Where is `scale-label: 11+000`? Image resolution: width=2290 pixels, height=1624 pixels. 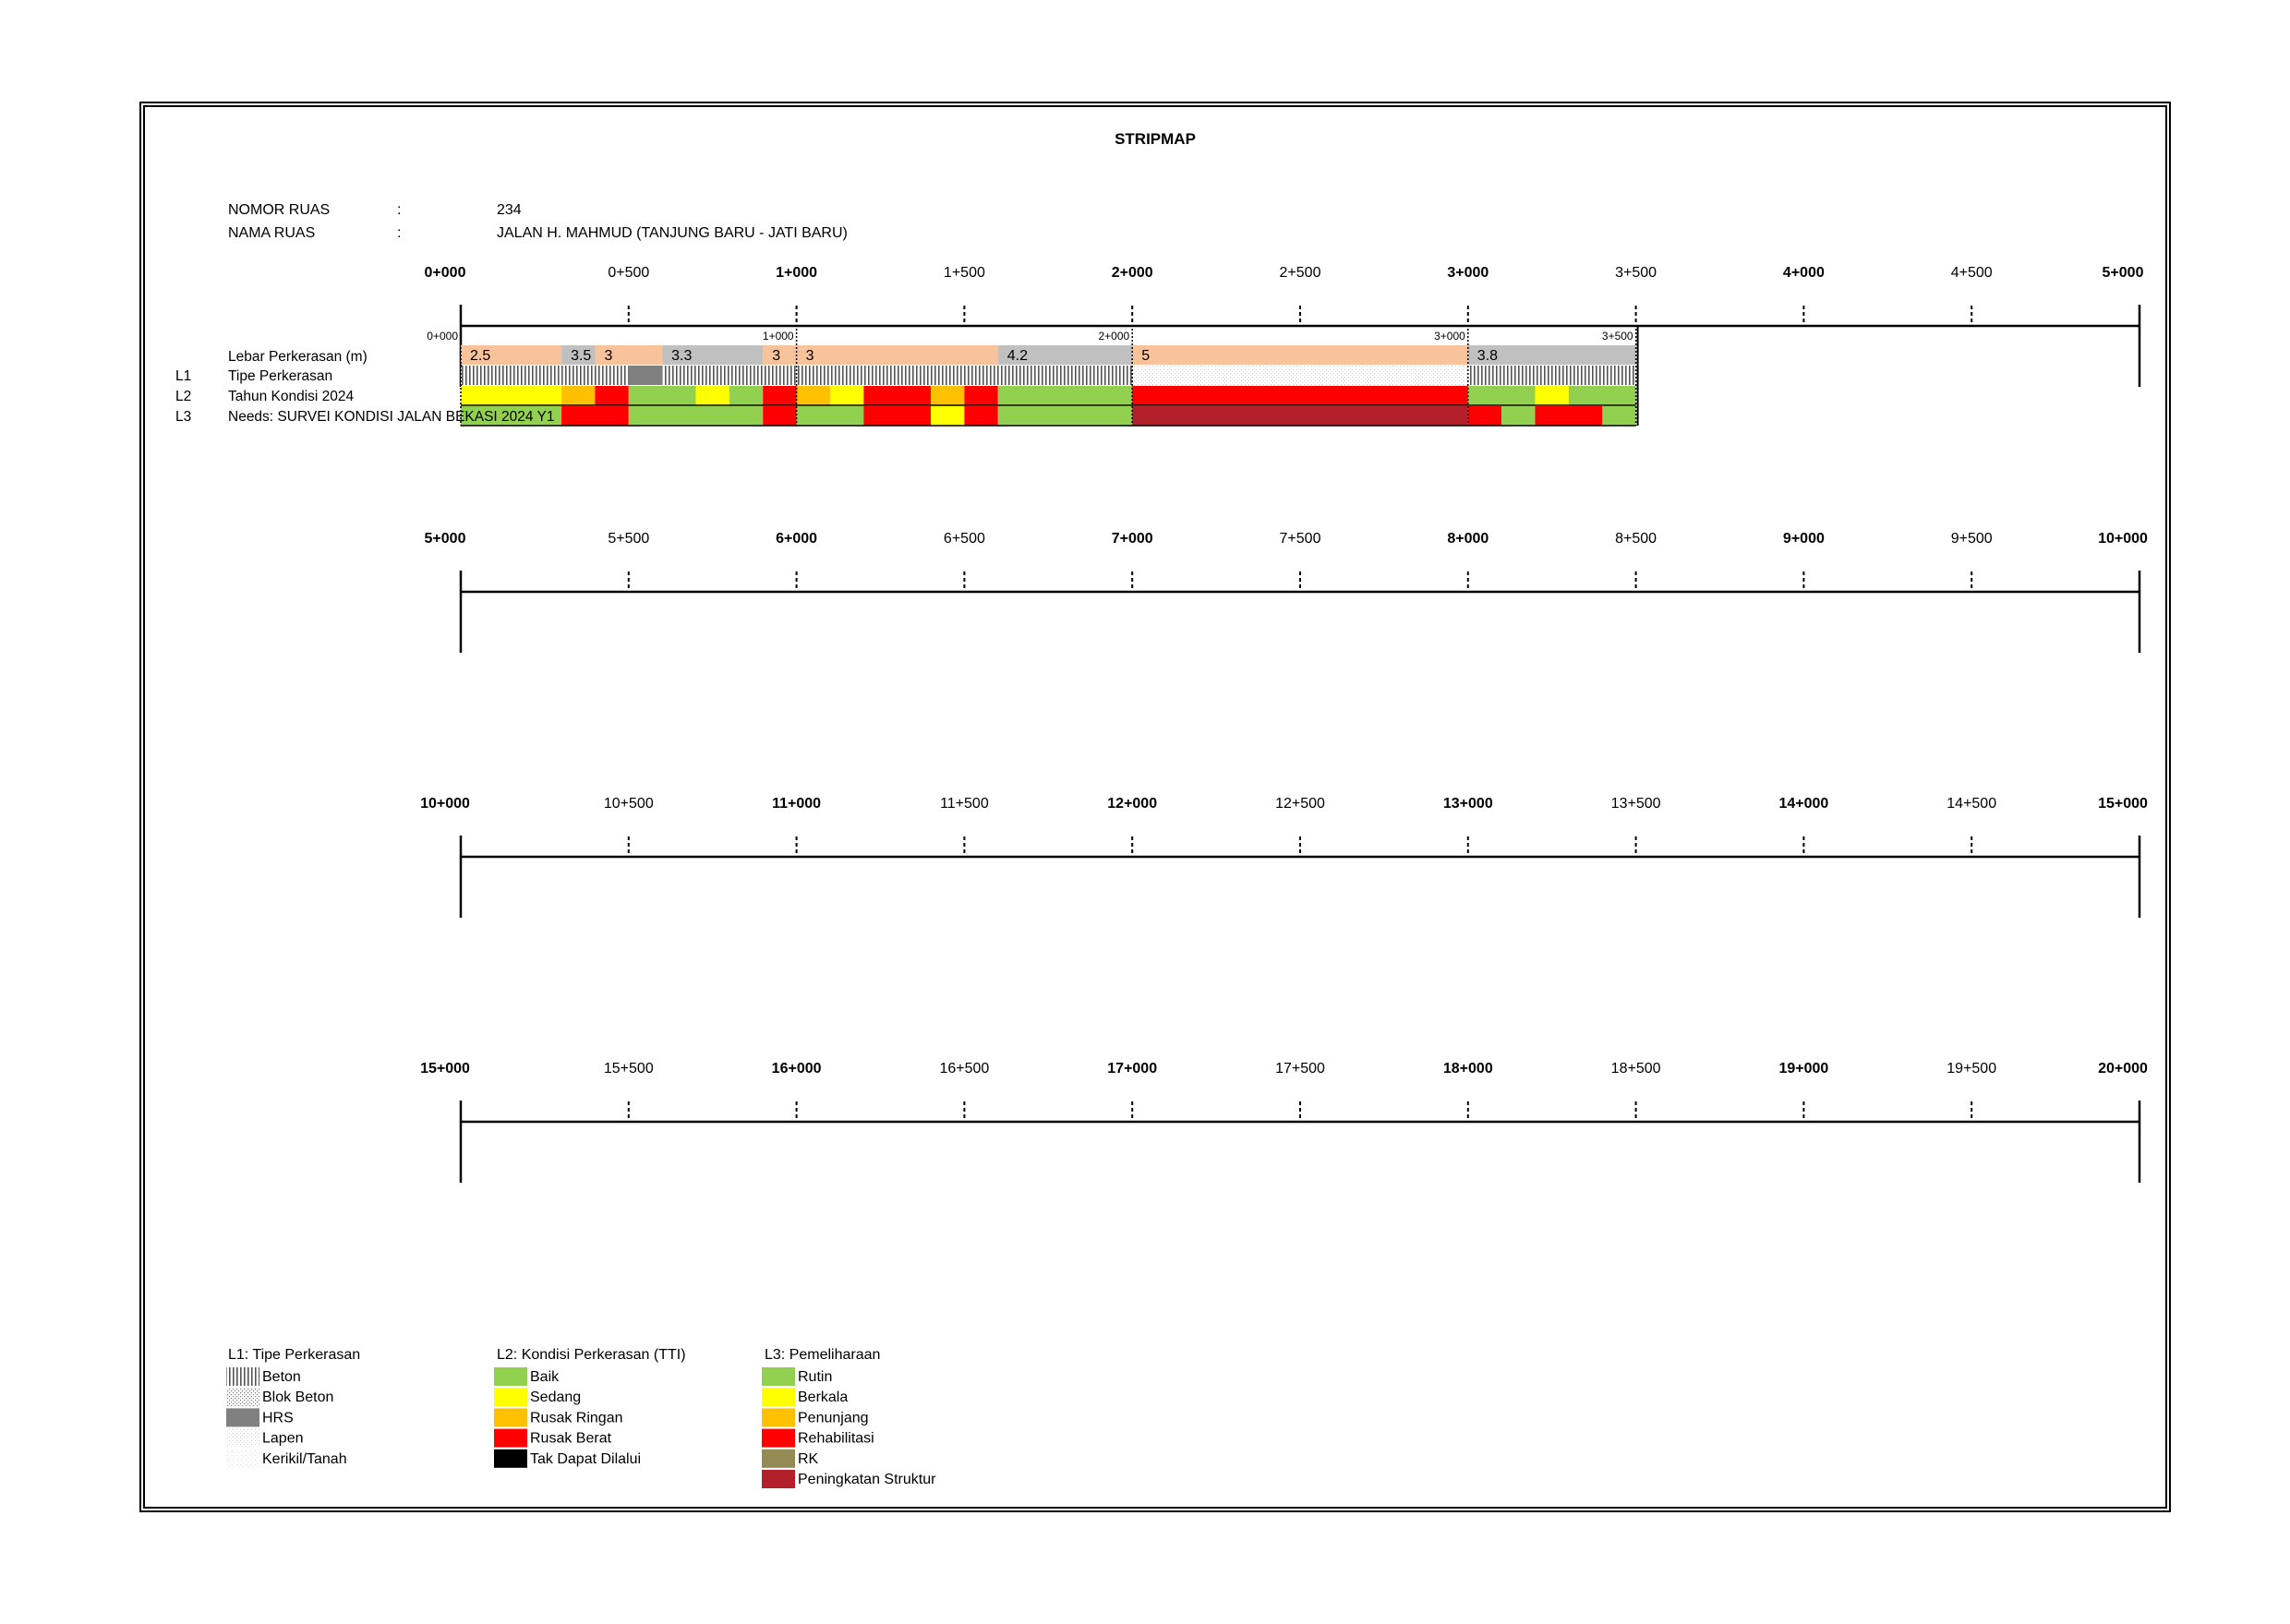 scale-label: 11+000 is located at coordinates (796, 804).